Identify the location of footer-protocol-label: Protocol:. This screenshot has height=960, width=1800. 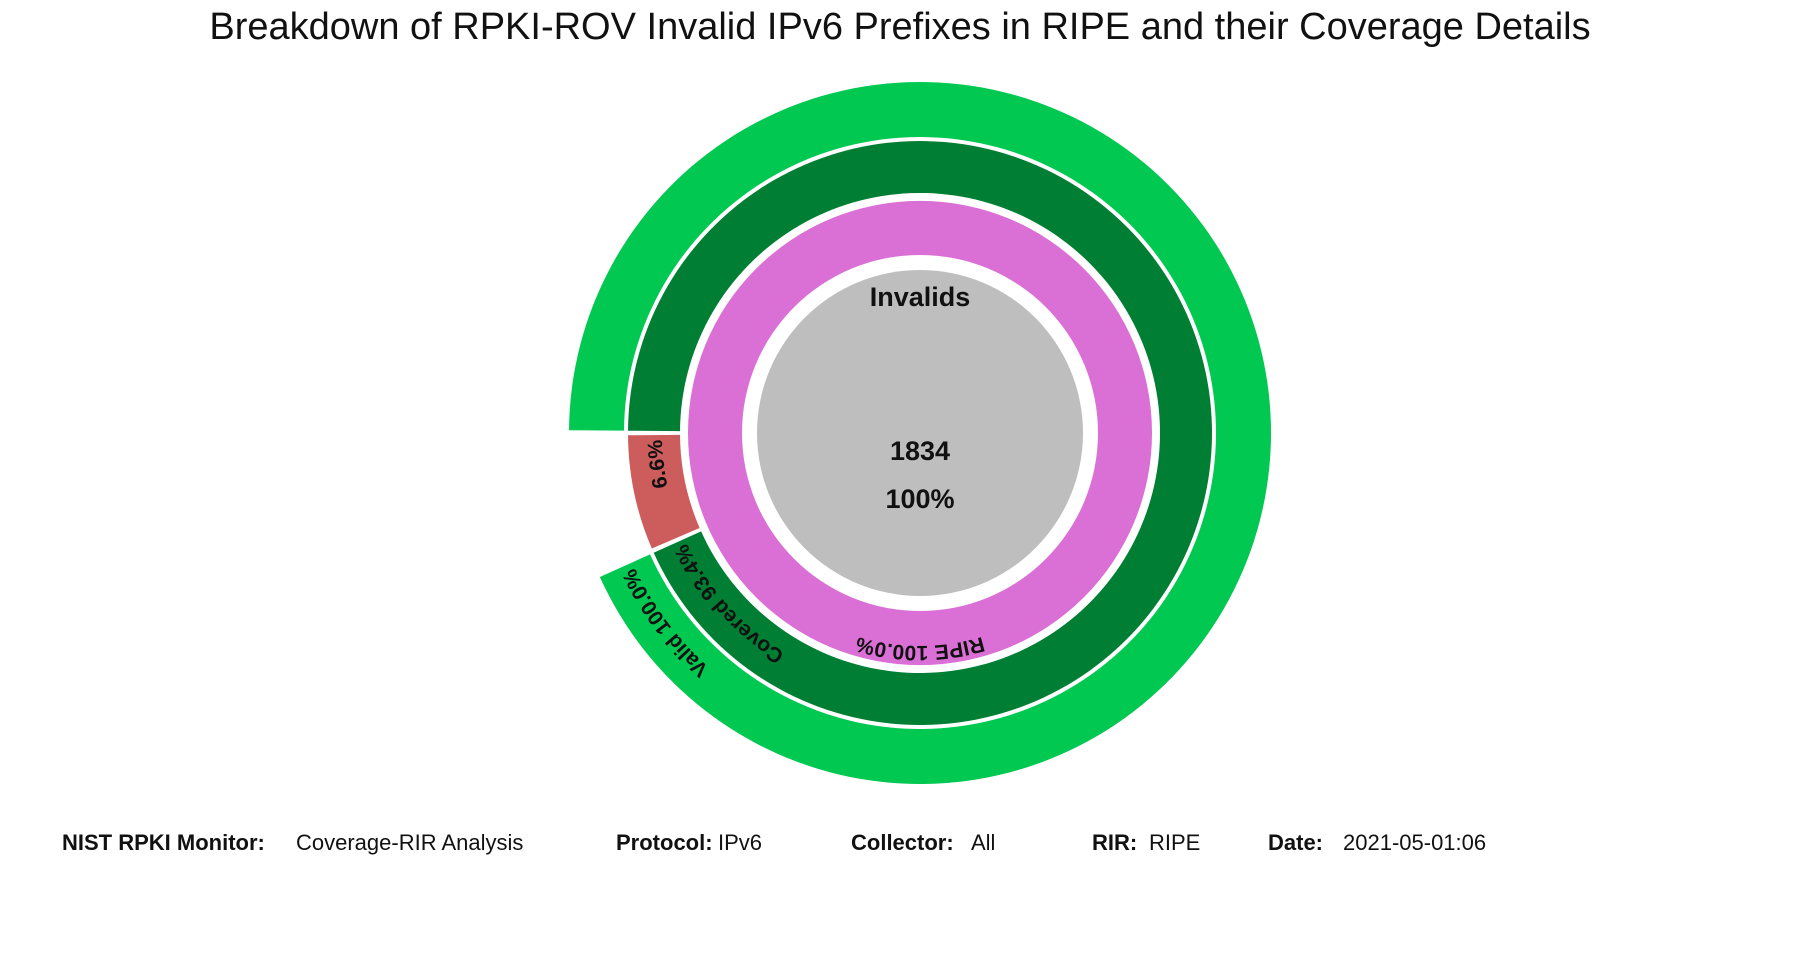
(664, 842).